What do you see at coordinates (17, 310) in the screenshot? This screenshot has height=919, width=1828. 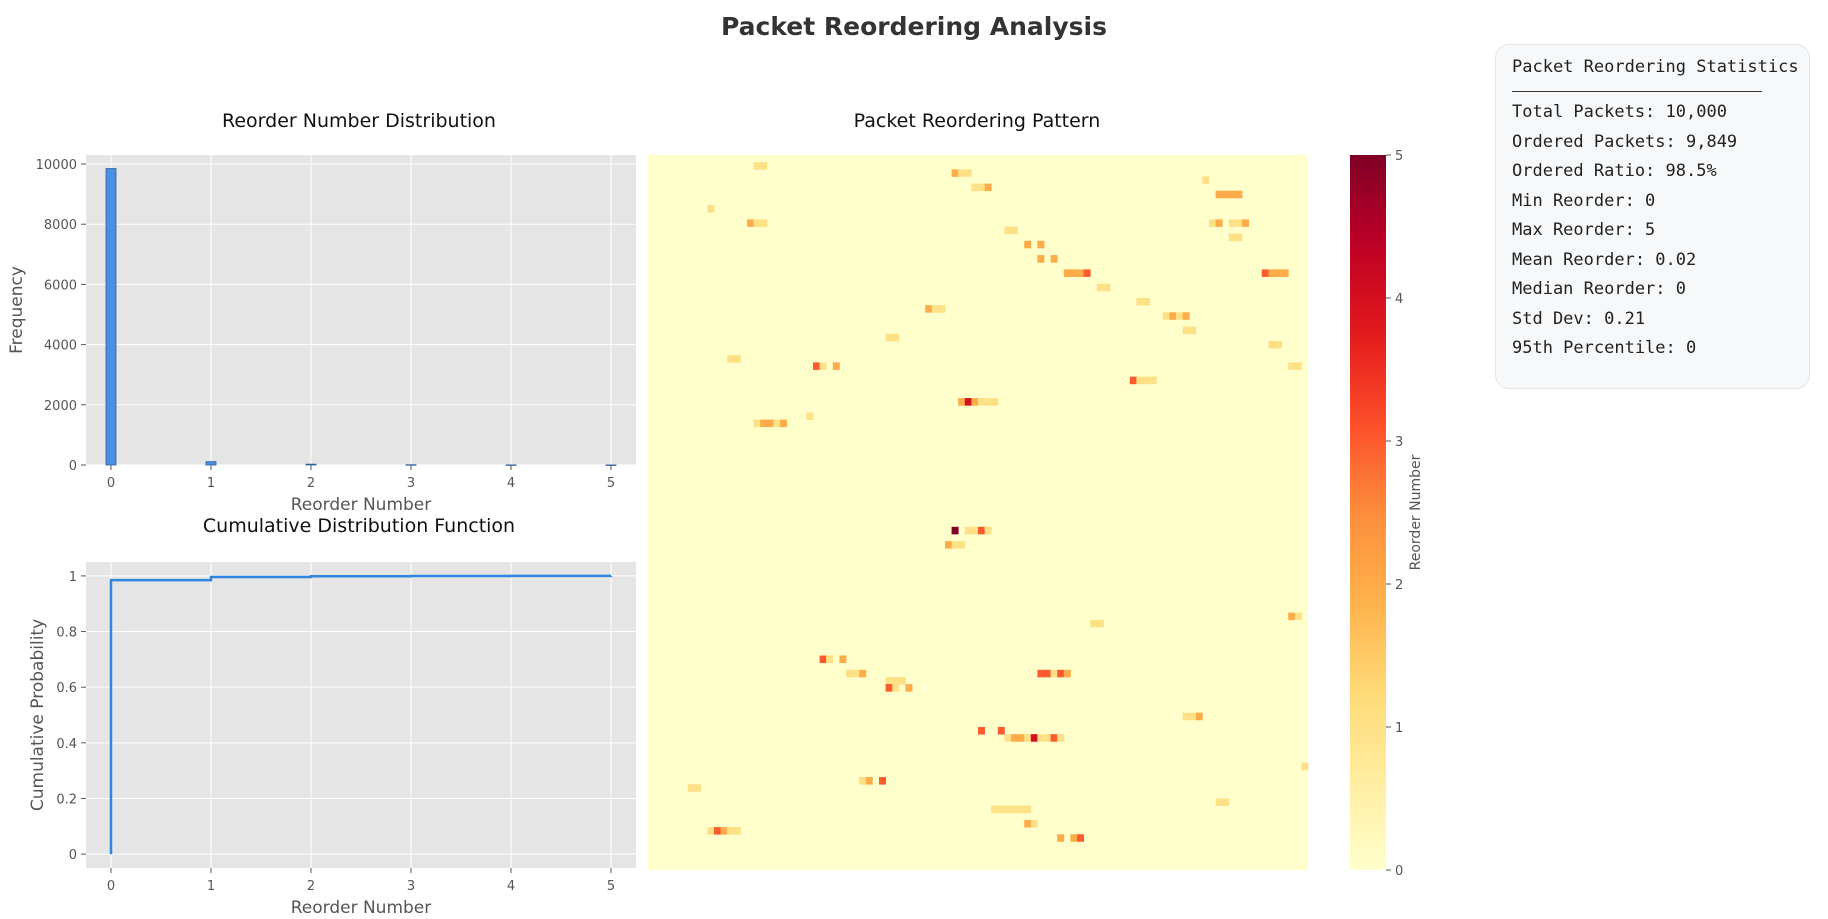 I see `histogram-y-axis-label: Frequency` at bounding box center [17, 310].